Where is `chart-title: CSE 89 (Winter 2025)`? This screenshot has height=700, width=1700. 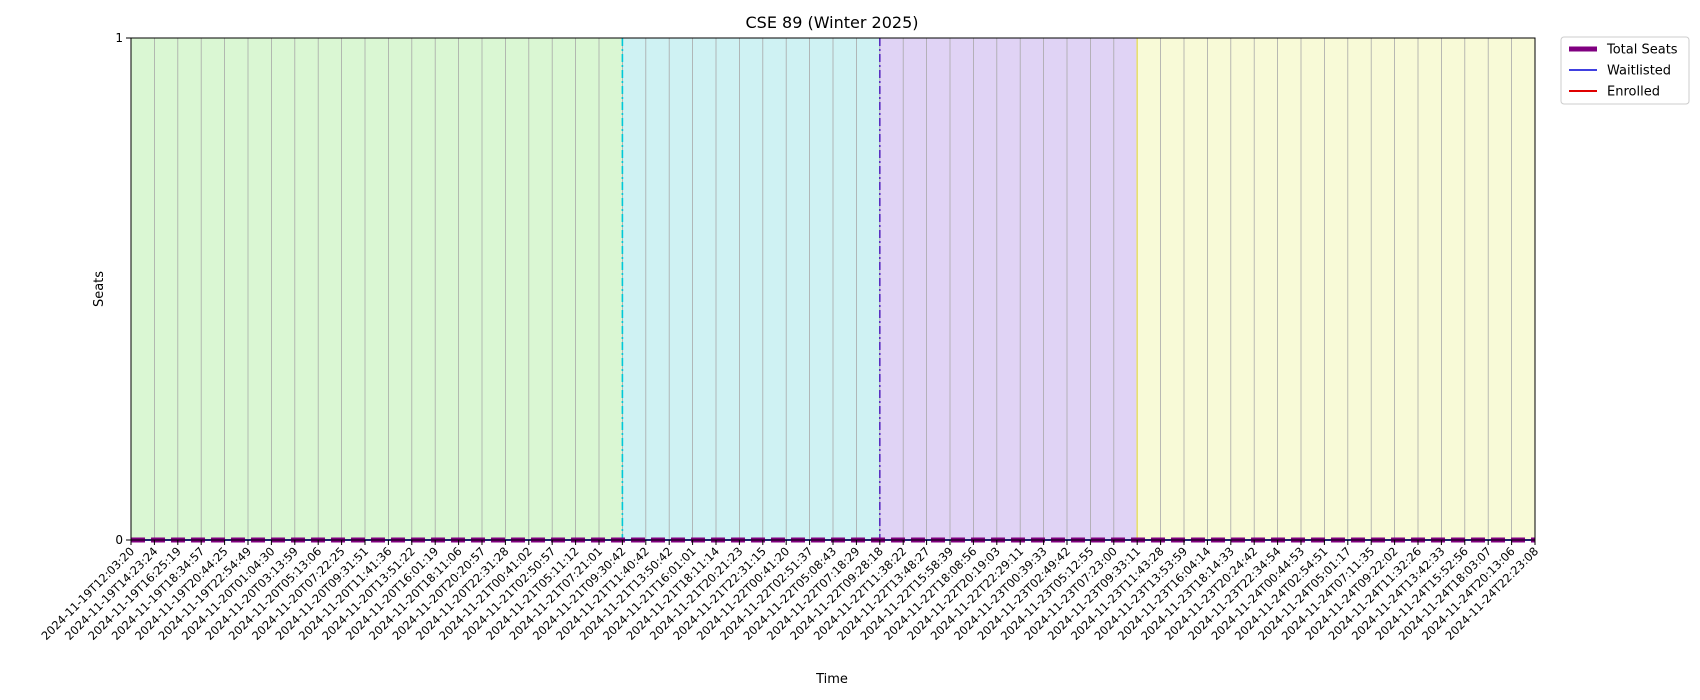
chart-title: CSE 89 (Winter 2025) is located at coordinates (831, 22).